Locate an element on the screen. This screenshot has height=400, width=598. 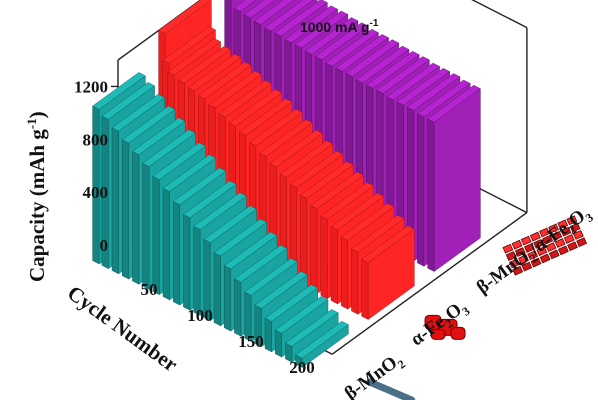
y-tick-label: 800 is located at coordinates (96, 139).